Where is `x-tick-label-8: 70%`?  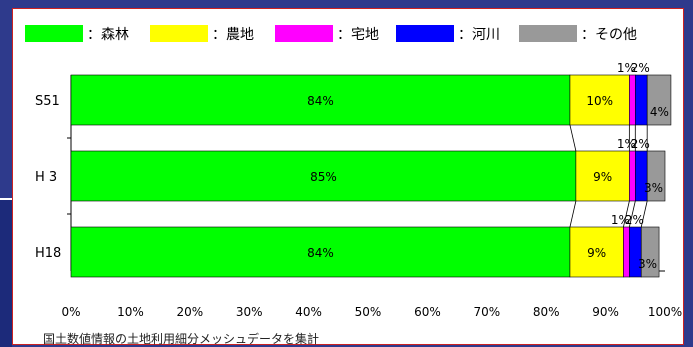 x-tick-label-8: 70% is located at coordinates (486, 312).